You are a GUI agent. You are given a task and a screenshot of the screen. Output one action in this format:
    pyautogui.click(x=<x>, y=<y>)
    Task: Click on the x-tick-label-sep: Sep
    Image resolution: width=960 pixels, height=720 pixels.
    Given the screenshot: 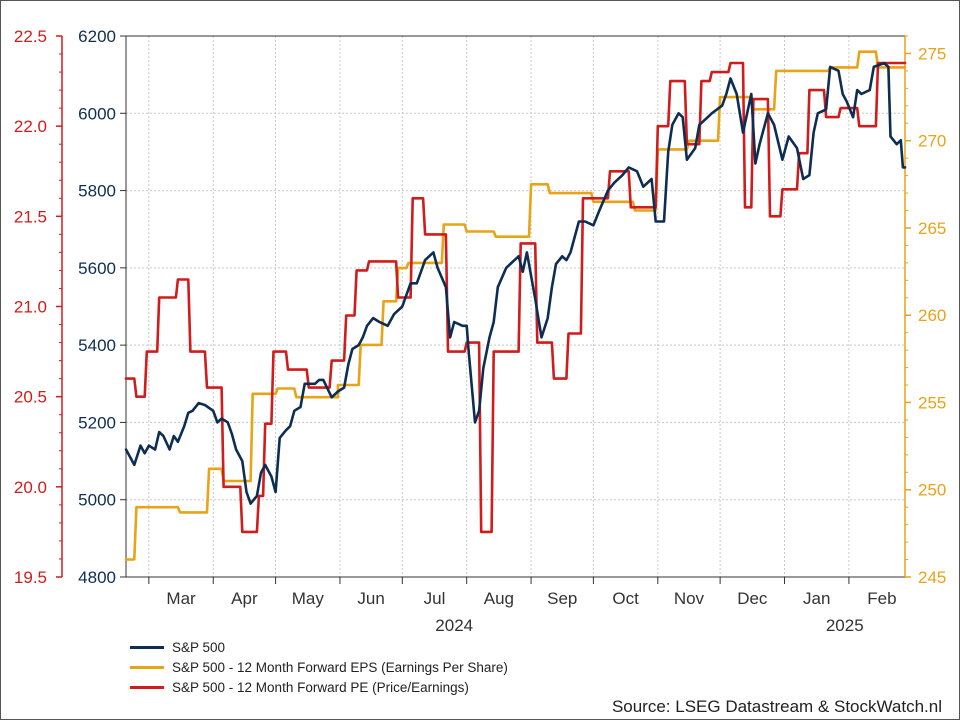 What is the action you would take?
    pyautogui.click(x=562, y=598)
    